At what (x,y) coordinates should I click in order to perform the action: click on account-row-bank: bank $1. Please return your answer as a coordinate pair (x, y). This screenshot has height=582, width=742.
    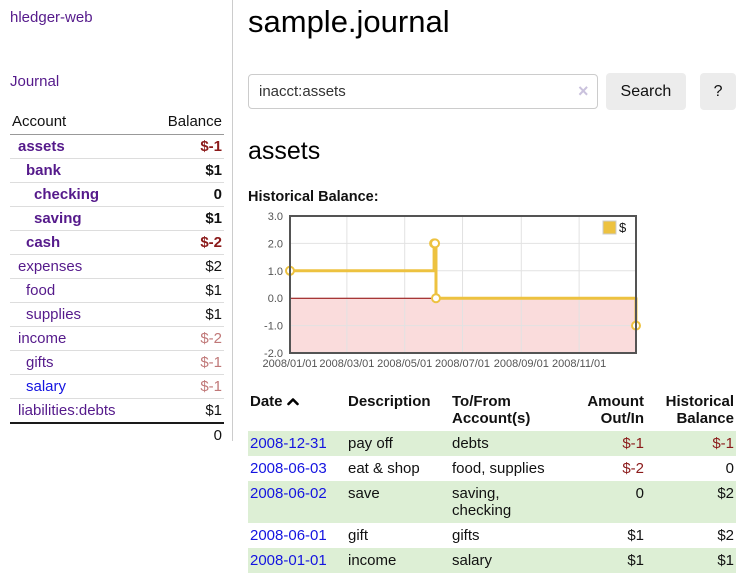
    Looking at the image, I should click on (117, 170).